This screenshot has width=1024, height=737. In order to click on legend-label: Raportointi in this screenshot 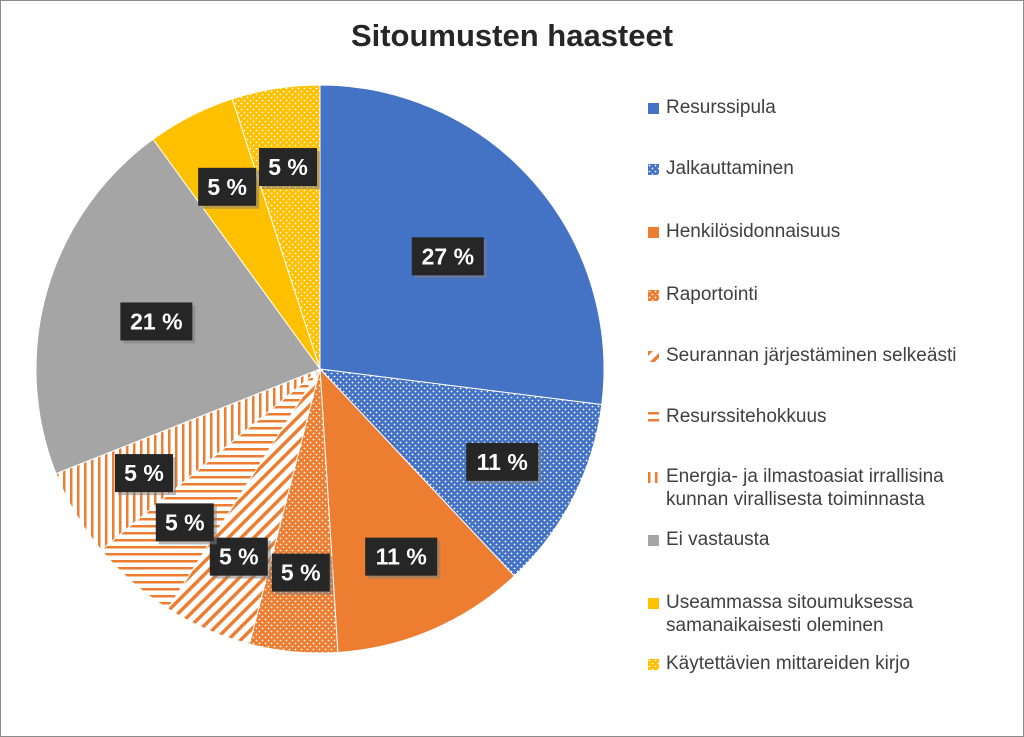, I will do `click(712, 294)`.